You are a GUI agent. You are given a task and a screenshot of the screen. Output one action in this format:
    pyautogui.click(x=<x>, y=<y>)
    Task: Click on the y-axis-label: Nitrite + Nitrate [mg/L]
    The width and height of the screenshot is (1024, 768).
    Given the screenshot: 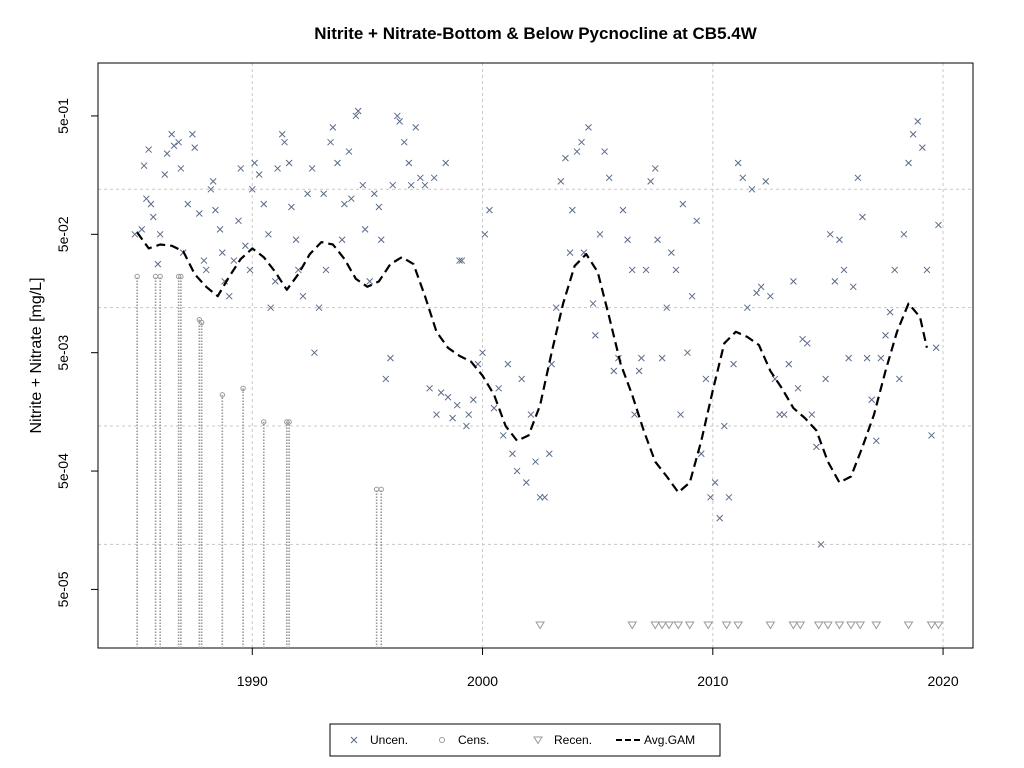 What is the action you would take?
    pyautogui.click(x=36, y=355)
    